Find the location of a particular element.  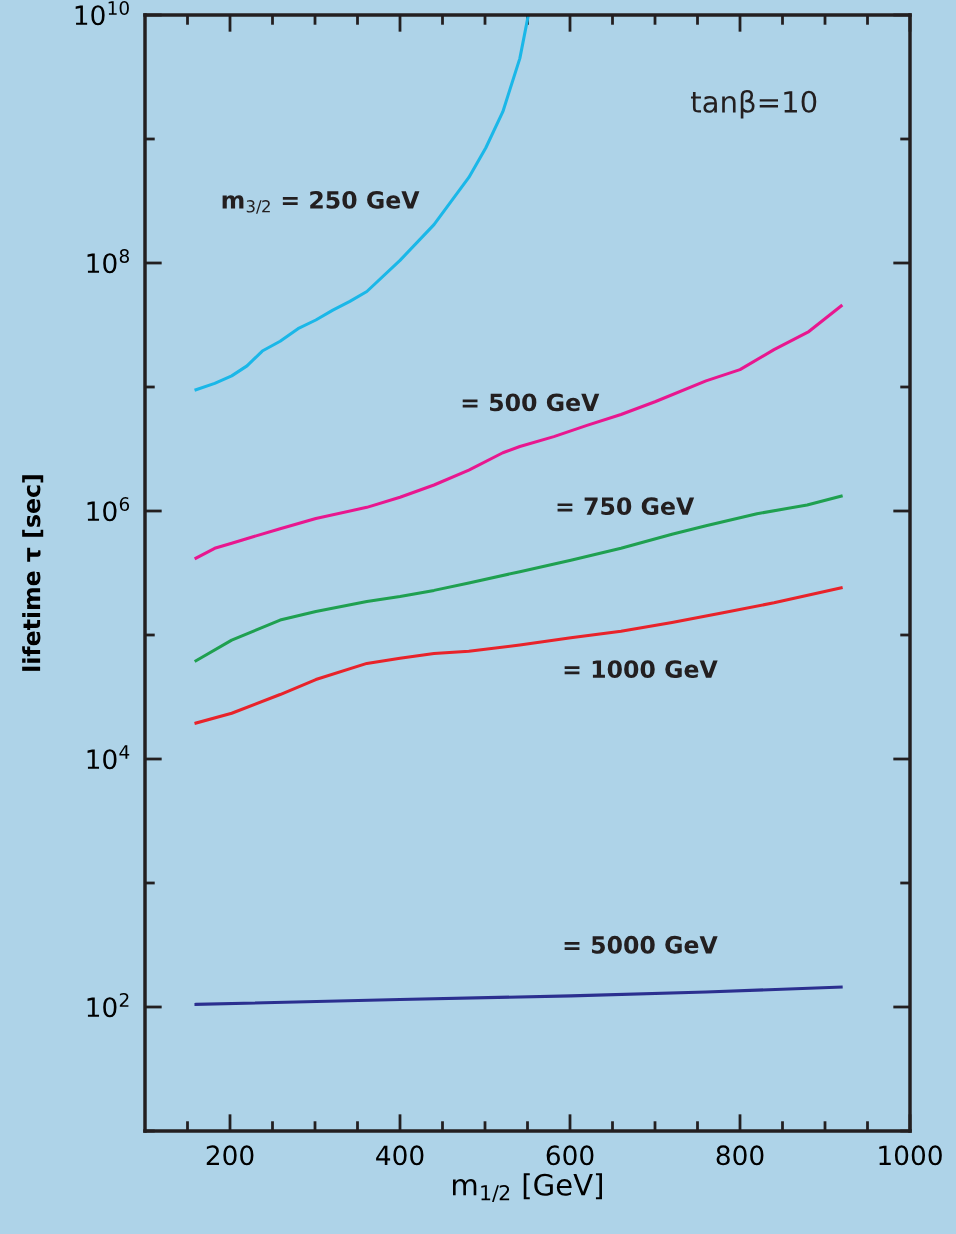

x-axis-title: m$_{1/2}$ [GeV] is located at coordinates (527, 1188).